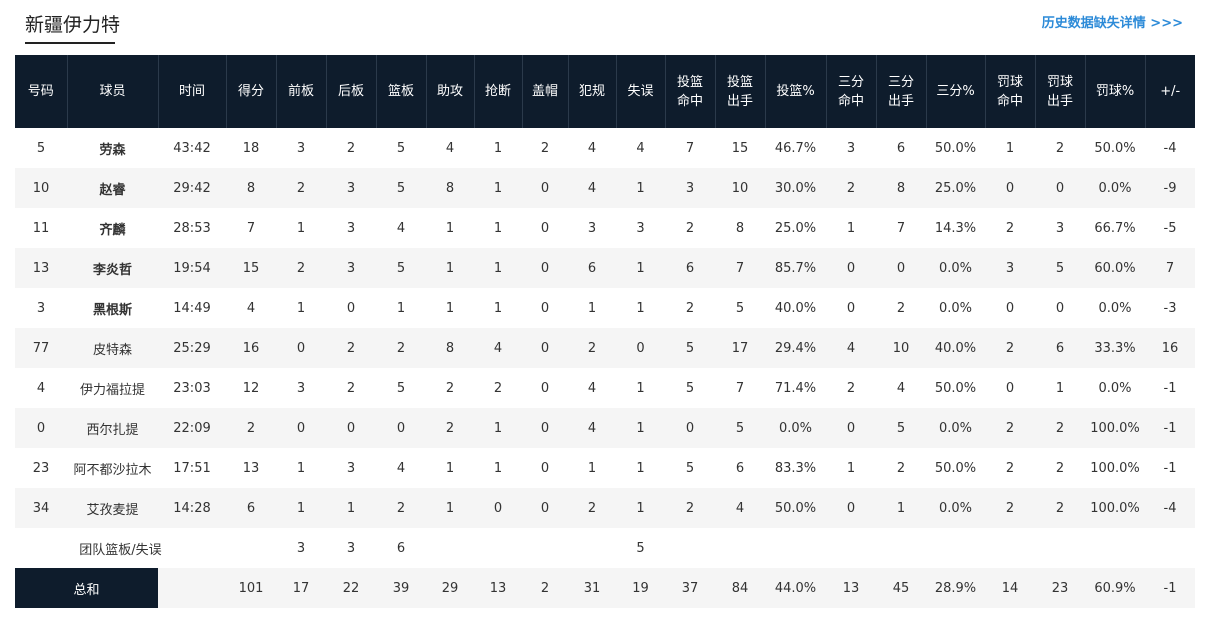 The image size is (1211, 634). Describe the element at coordinates (192, 388) in the screenshot. I see `stat-cell: 23:03` at that location.